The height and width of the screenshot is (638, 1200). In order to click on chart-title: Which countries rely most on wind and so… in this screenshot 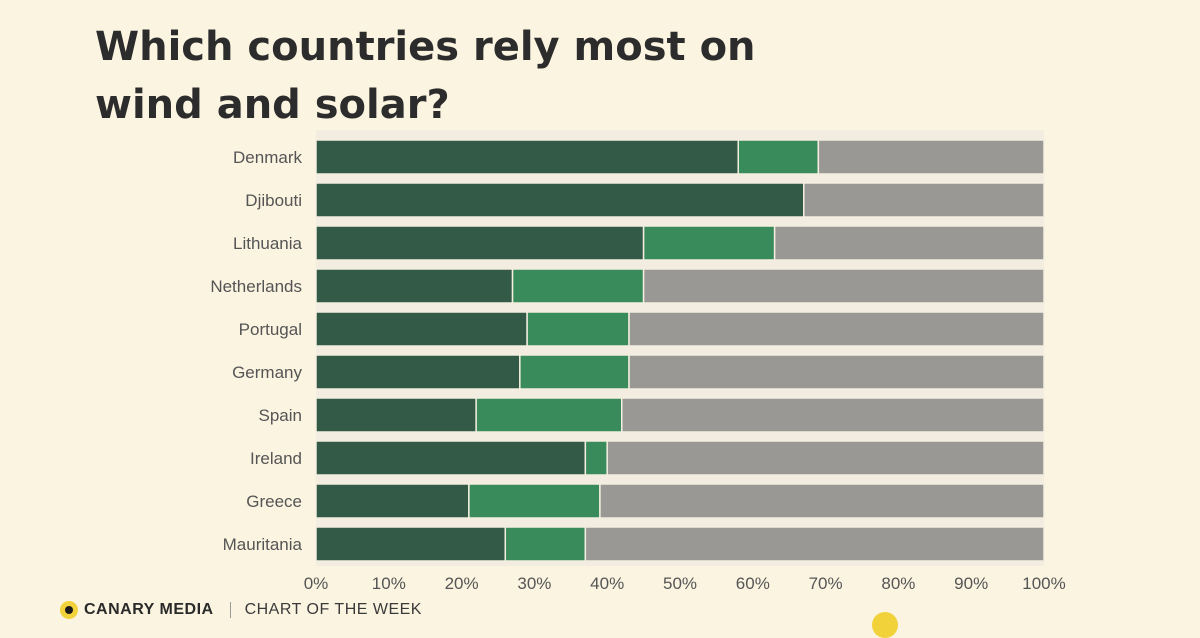, I will do `click(425, 76)`.